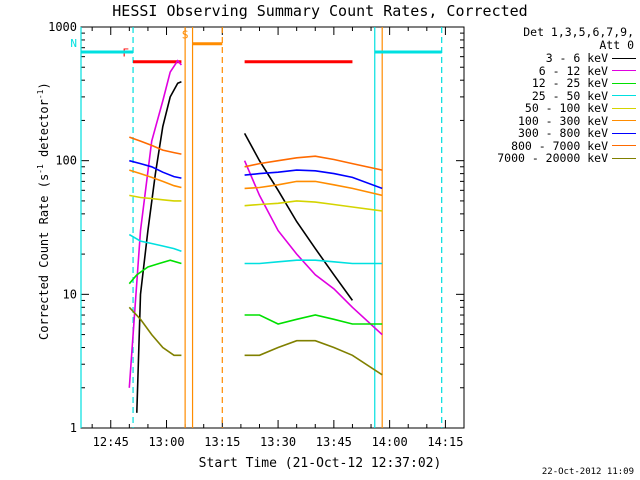  I want to click on legend-entry: 7000 - 20000 keV, so click(554, 158).